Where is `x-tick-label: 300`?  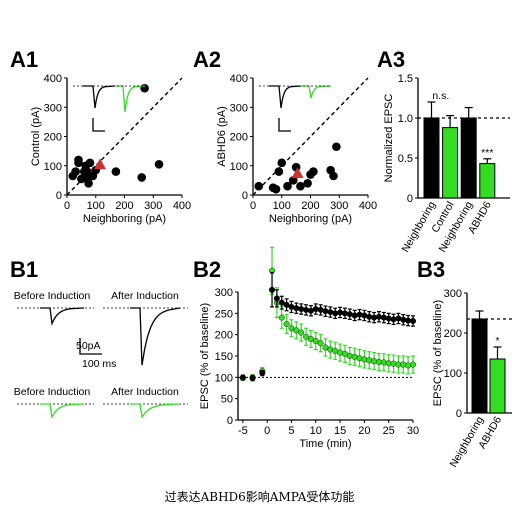 x-tick-label: 300 is located at coordinates (153, 206).